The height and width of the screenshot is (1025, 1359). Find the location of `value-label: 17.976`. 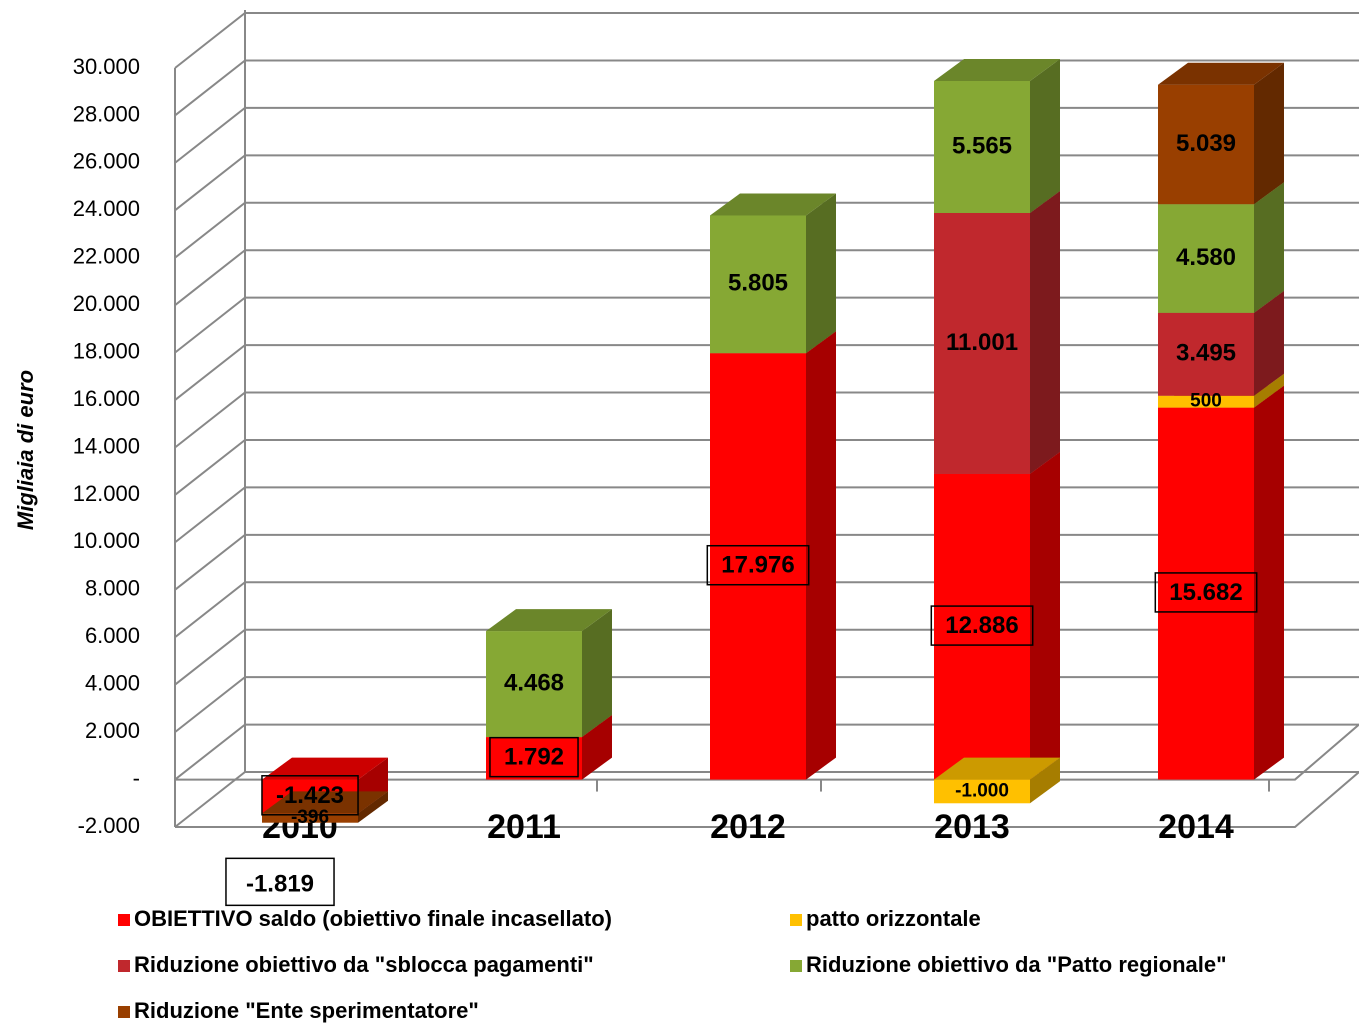

value-label: 17.976 is located at coordinates (757, 565).